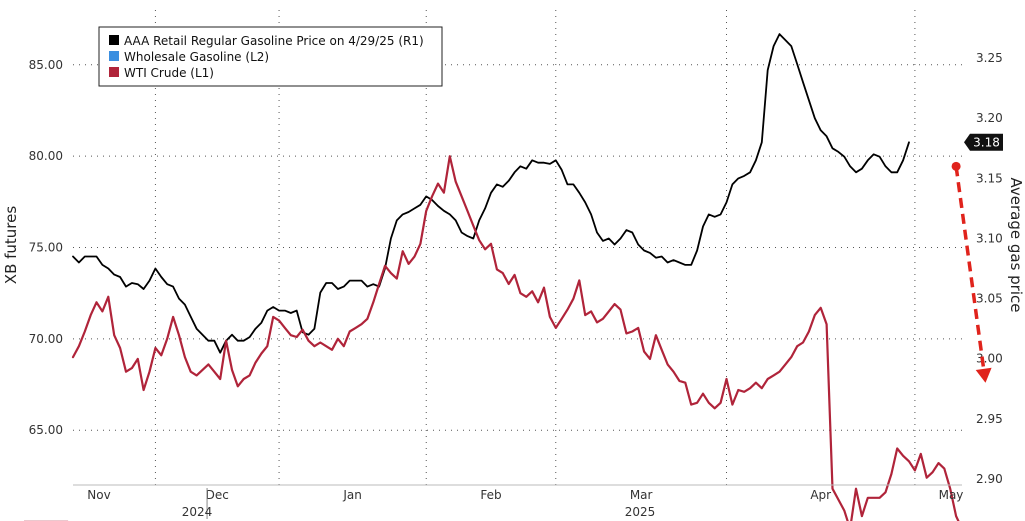  Describe the element at coordinates (989, 58) in the screenshot. I see `right-tick-label: 3.25` at that location.